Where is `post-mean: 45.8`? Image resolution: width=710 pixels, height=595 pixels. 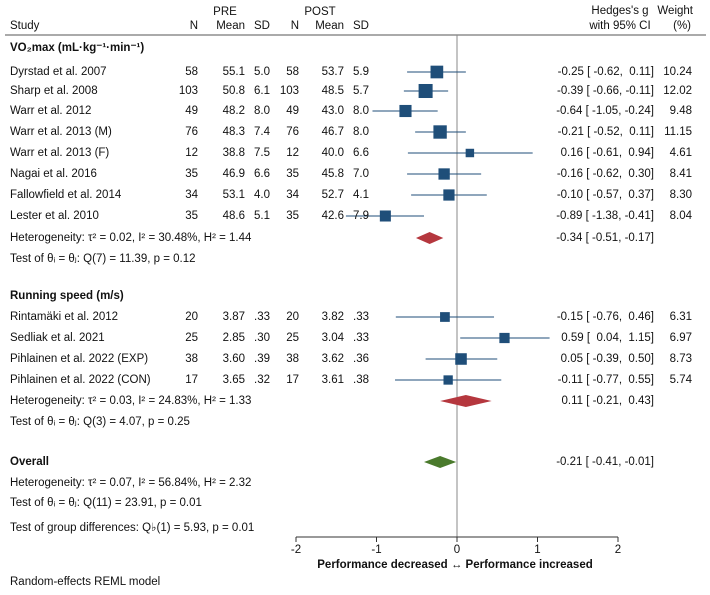 post-mean: 45.8 is located at coordinates (332, 174).